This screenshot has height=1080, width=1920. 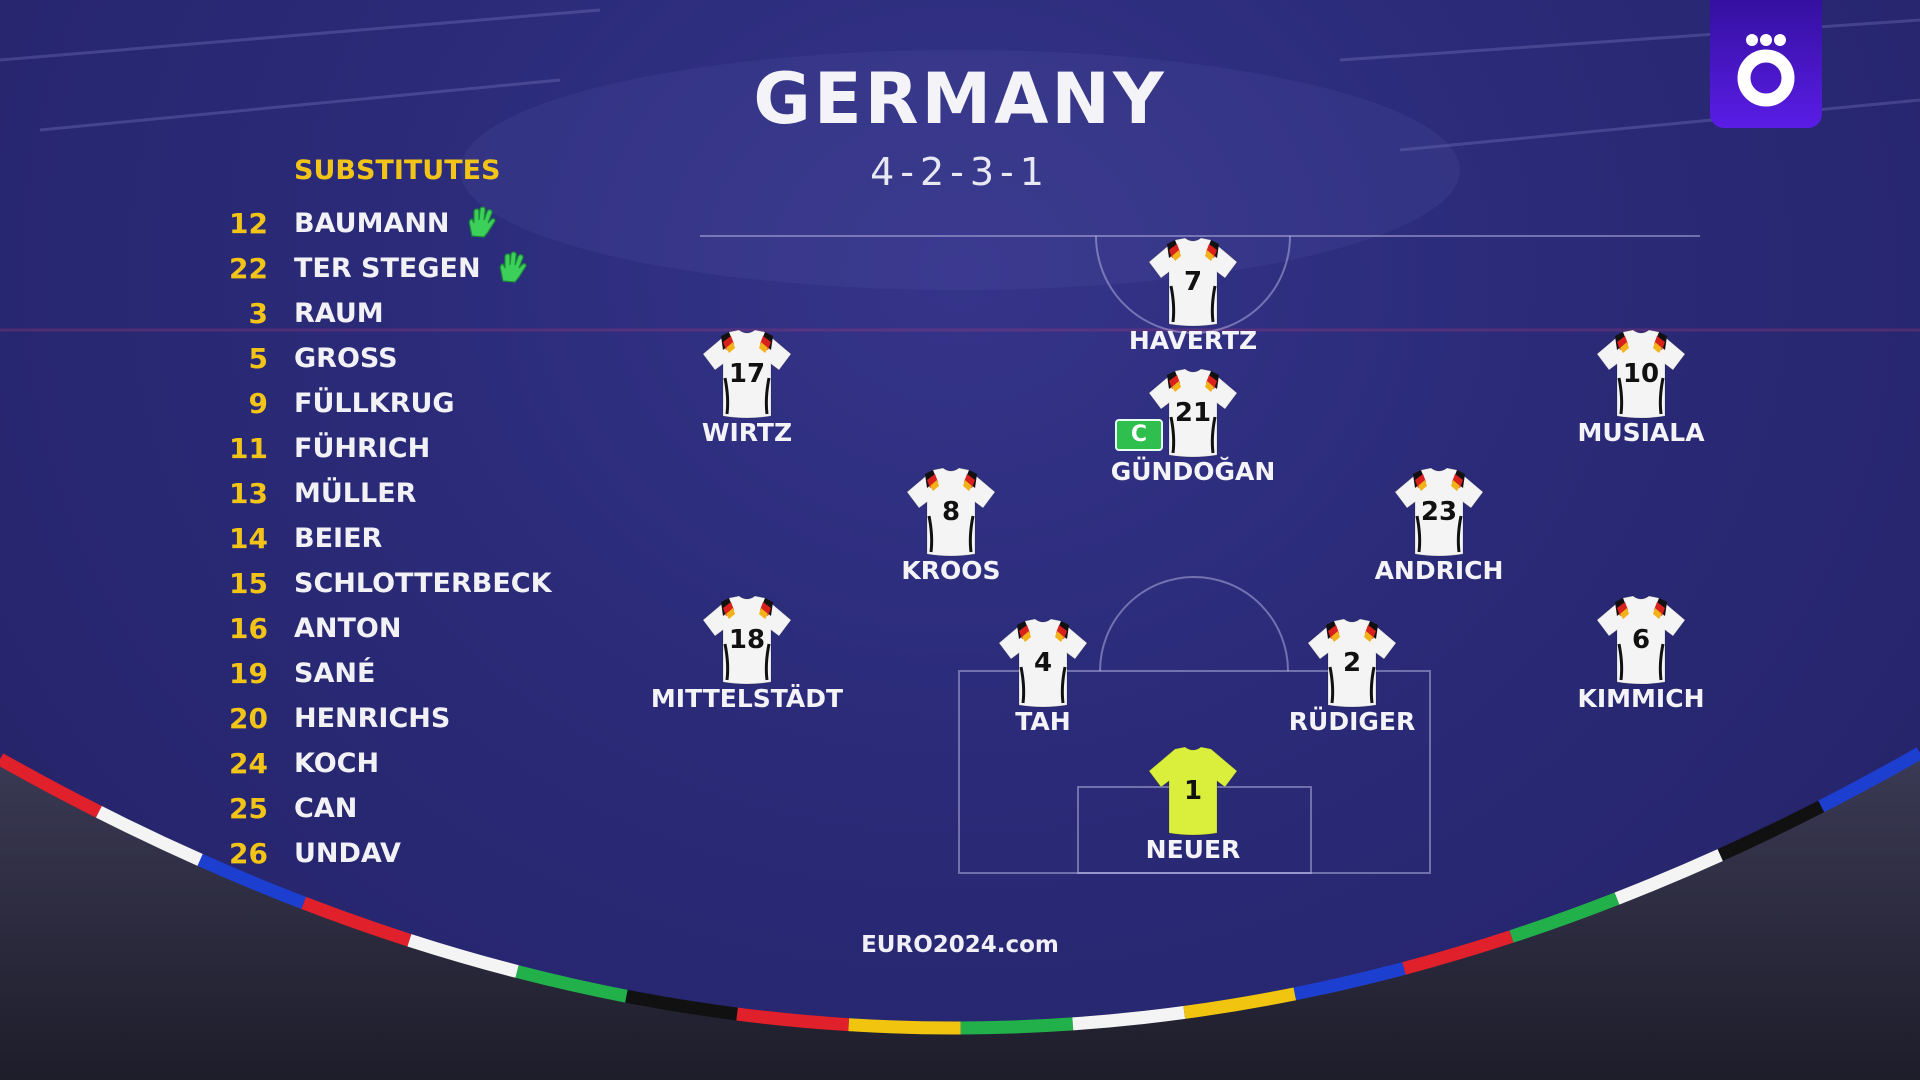 What do you see at coordinates (248, 763) in the screenshot?
I see `substitute-number: 24` at bounding box center [248, 763].